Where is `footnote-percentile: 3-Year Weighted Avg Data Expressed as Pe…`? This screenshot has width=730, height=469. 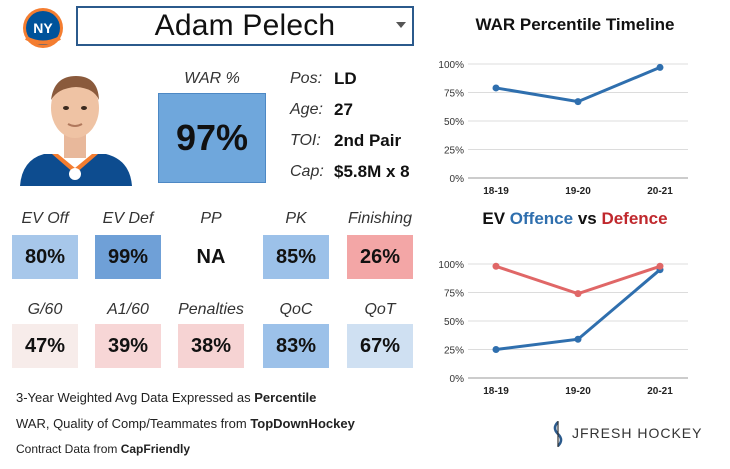
footnote-percentile: 3-Year Weighted Avg Data Expressed as Pe… is located at coordinates (166, 397).